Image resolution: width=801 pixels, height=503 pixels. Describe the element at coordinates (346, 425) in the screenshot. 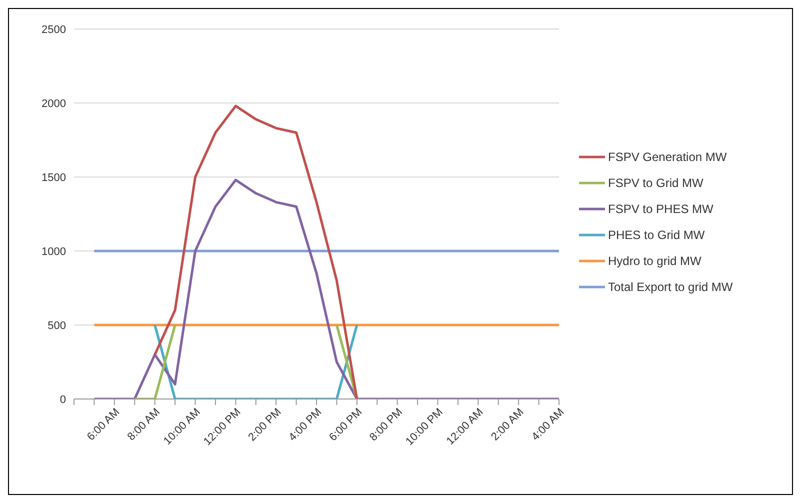

I see `x-tick-label: 6:00 PM` at that location.